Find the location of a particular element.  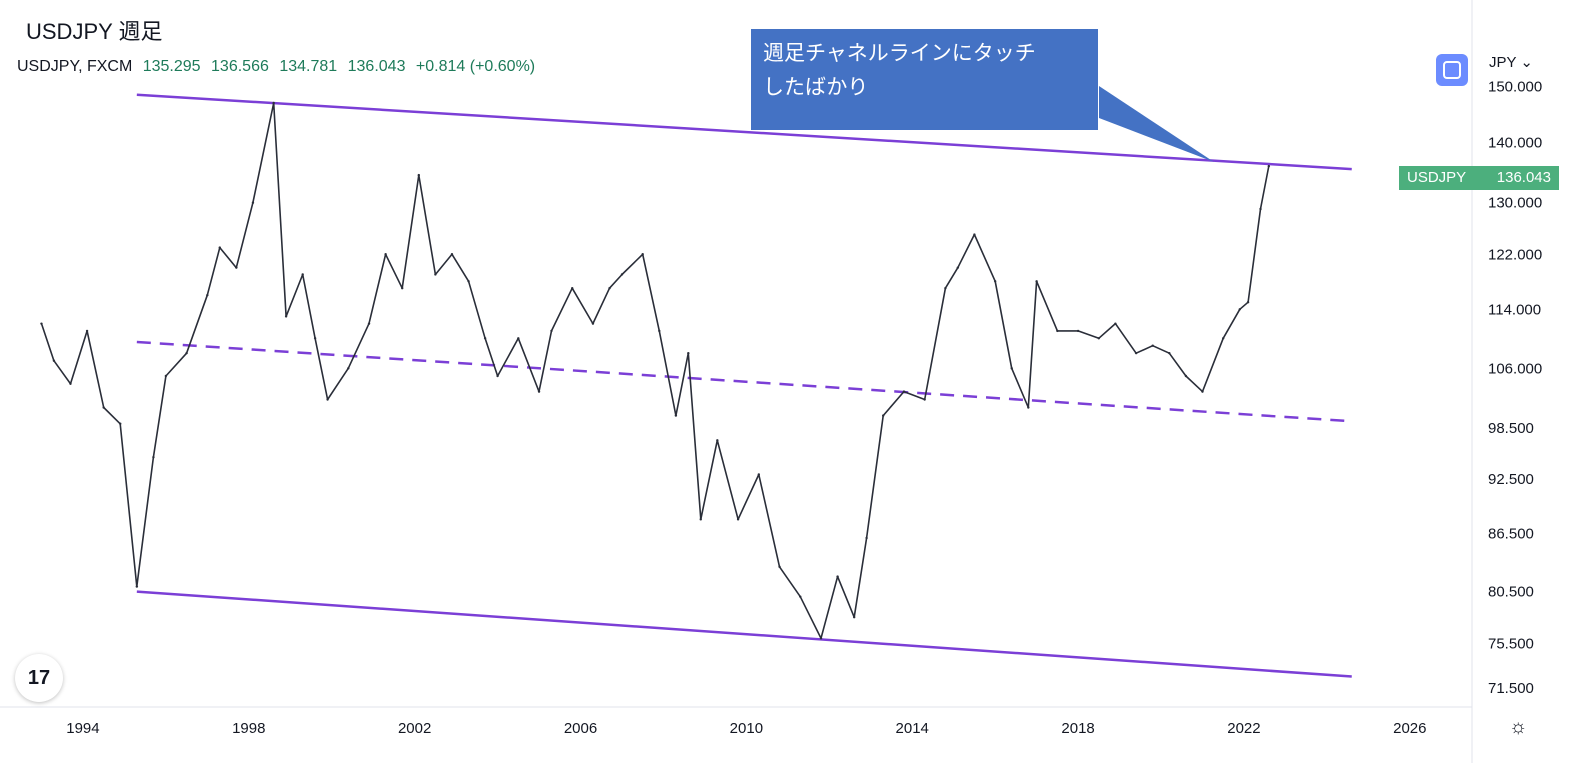

last-price-tag: USDJPY 136.043 is located at coordinates (1479, 178).